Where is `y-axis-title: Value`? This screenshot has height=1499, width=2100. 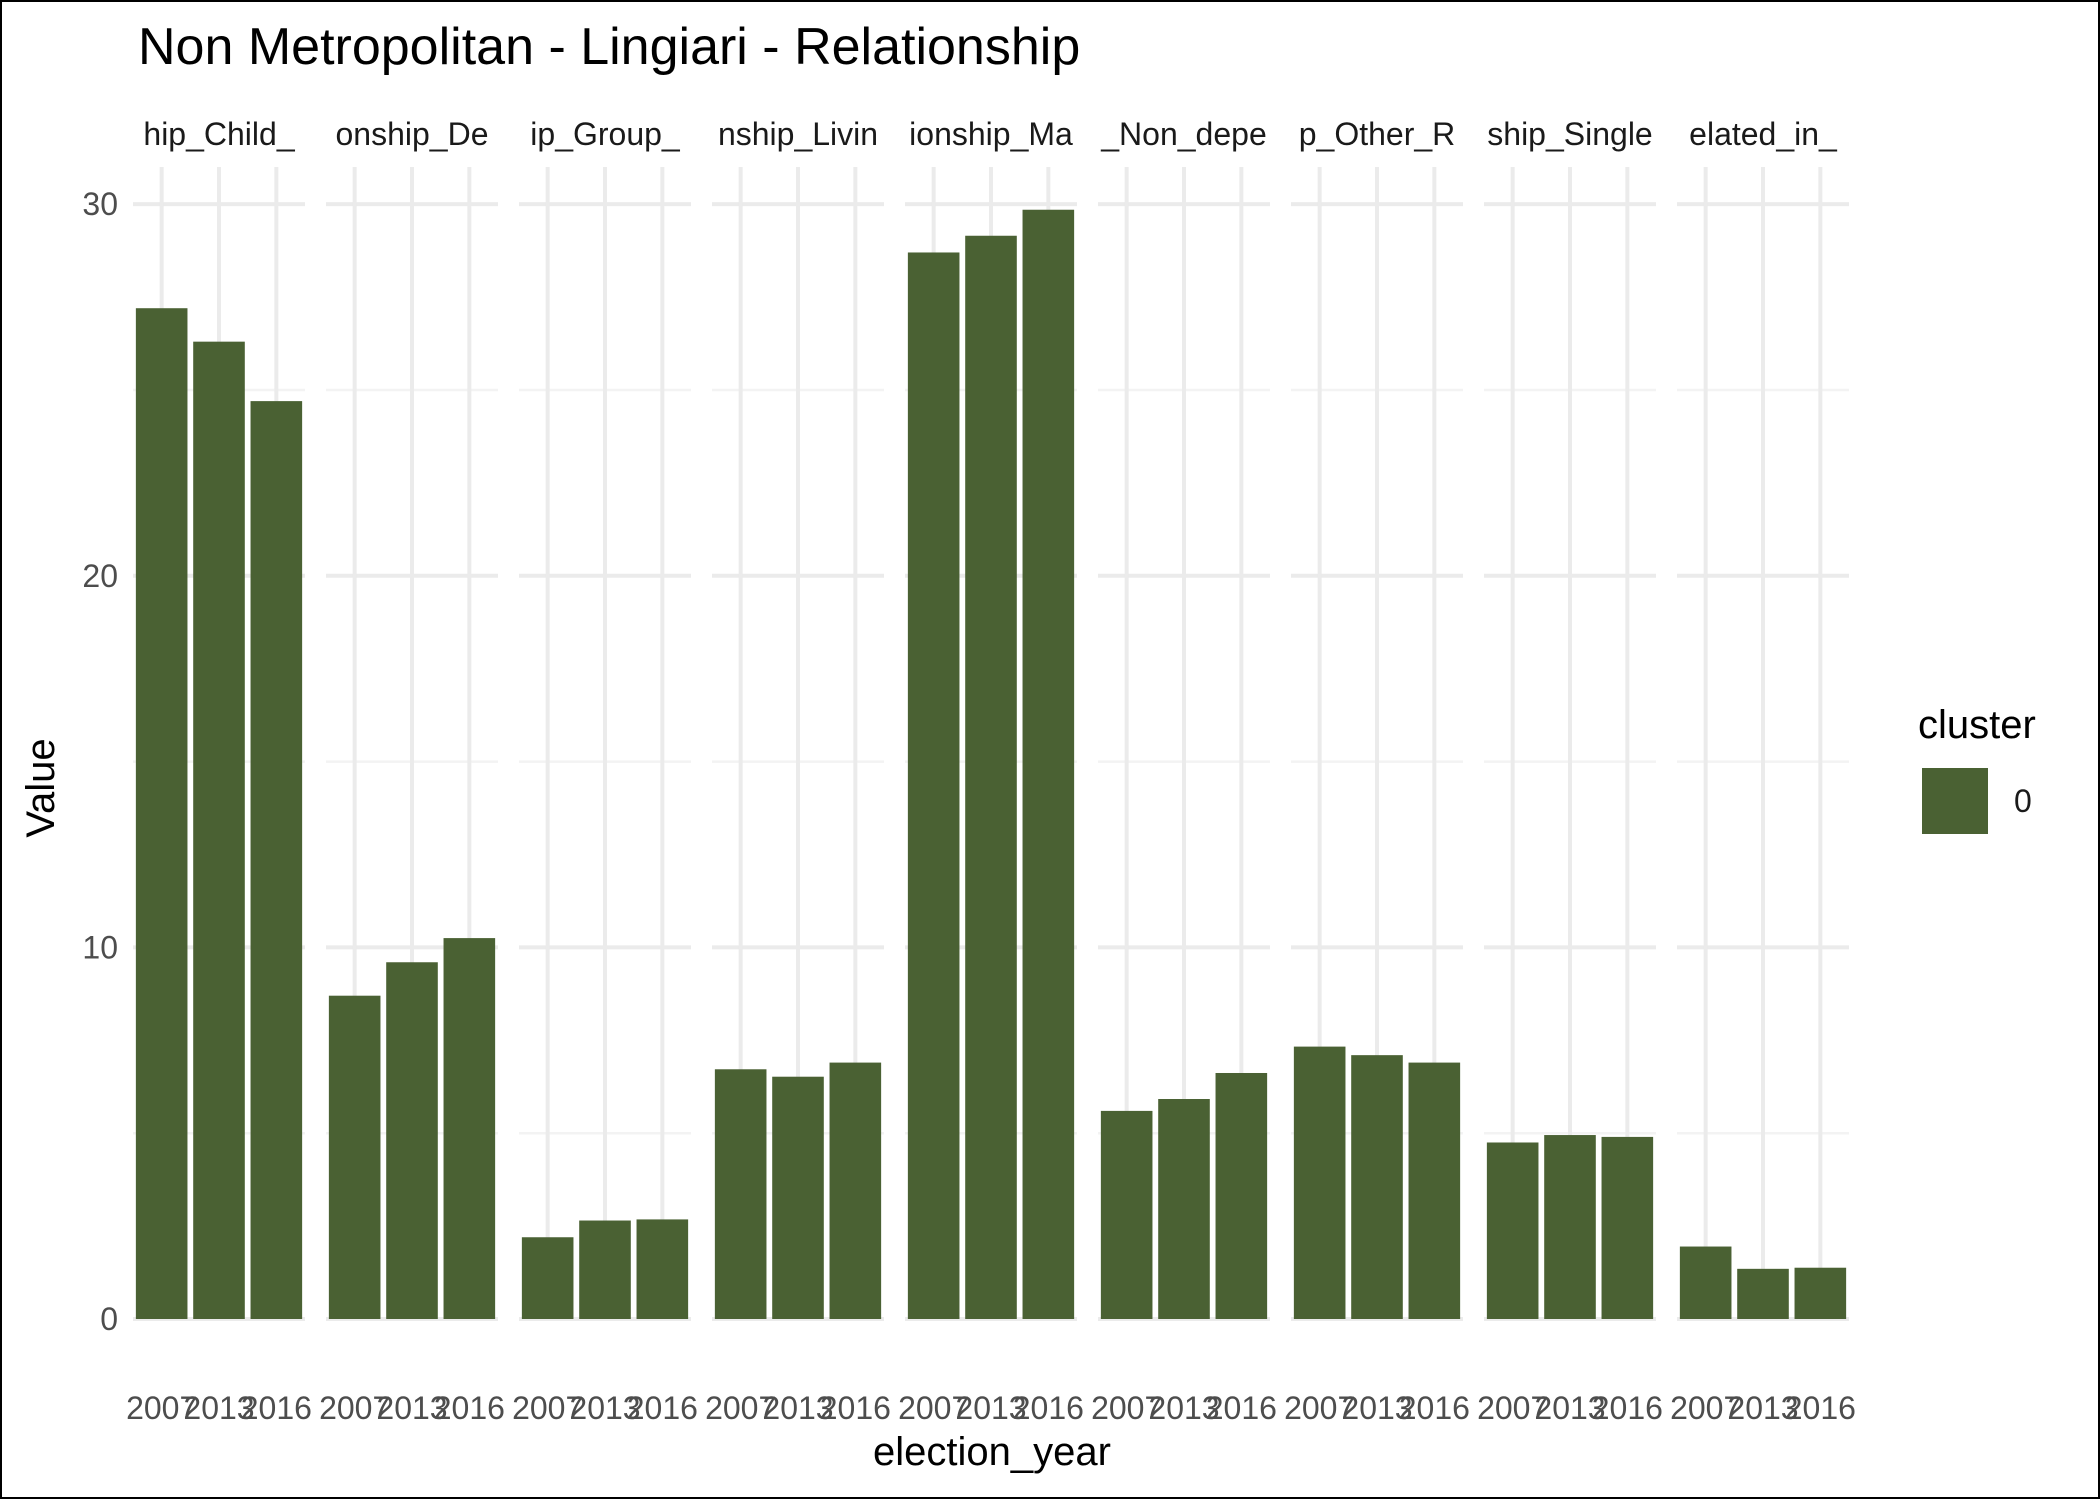
y-axis-title: Value is located at coordinates (41, 787).